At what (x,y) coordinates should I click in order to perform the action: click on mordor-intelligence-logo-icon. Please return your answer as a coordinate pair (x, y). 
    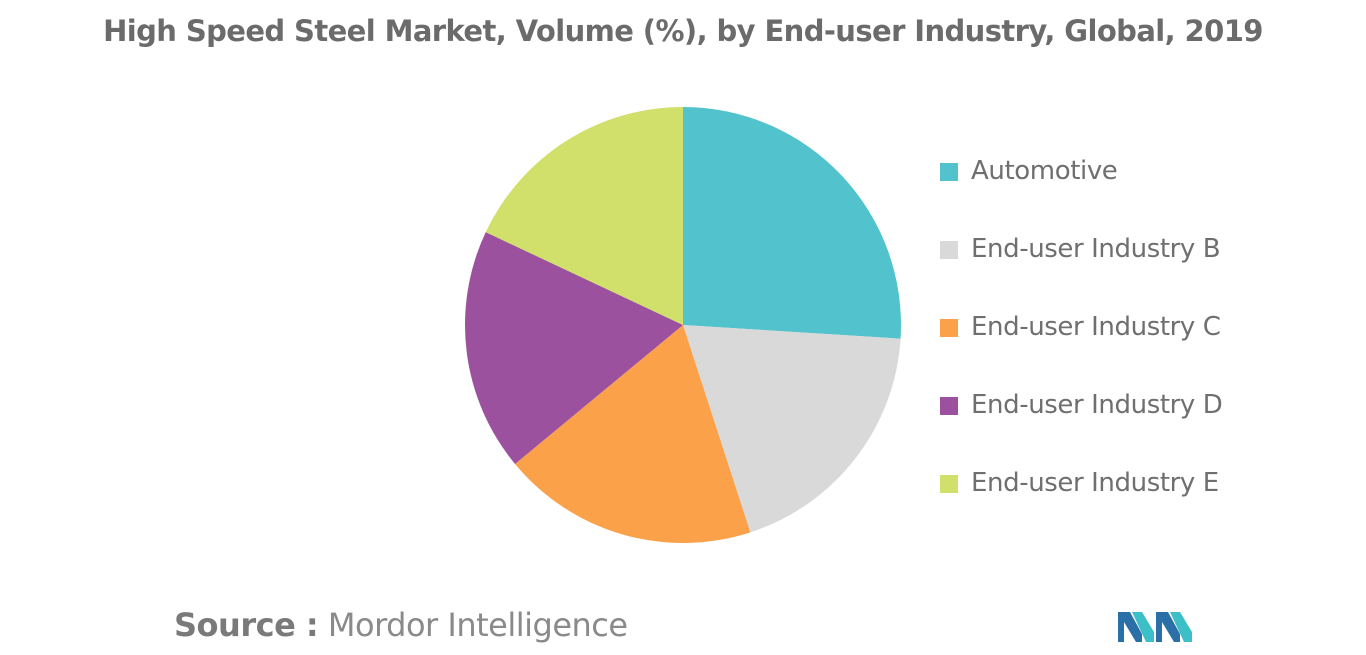
    Looking at the image, I should click on (1155, 627).